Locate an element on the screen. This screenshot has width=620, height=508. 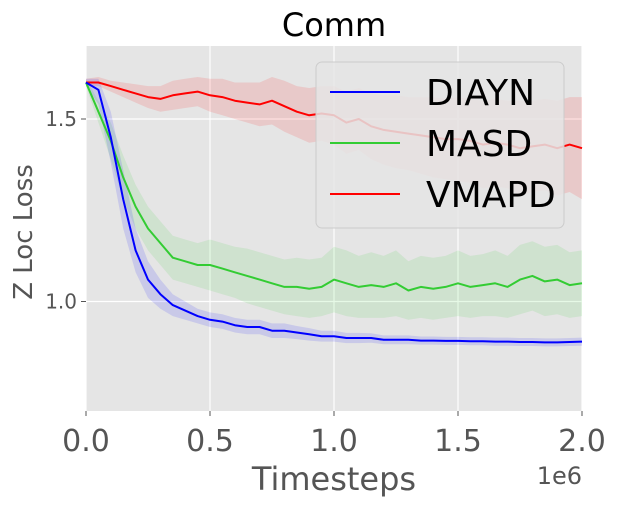
legend: DIAYN MASD VMAPD is located at coordinates (440, 145).